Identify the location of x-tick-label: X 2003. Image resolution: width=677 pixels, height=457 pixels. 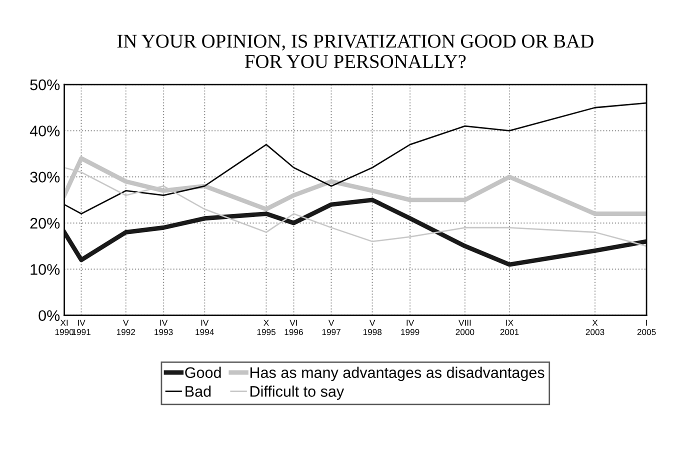
(595, 328).